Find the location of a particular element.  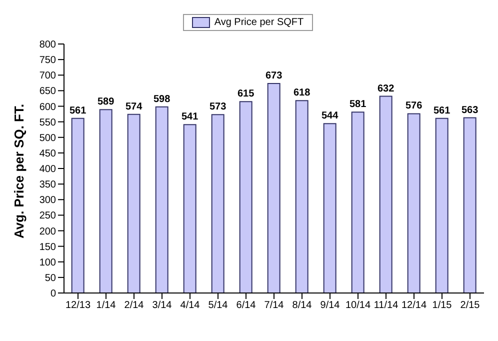

y-tick-label: 750 is located at coordinates (47, 60).